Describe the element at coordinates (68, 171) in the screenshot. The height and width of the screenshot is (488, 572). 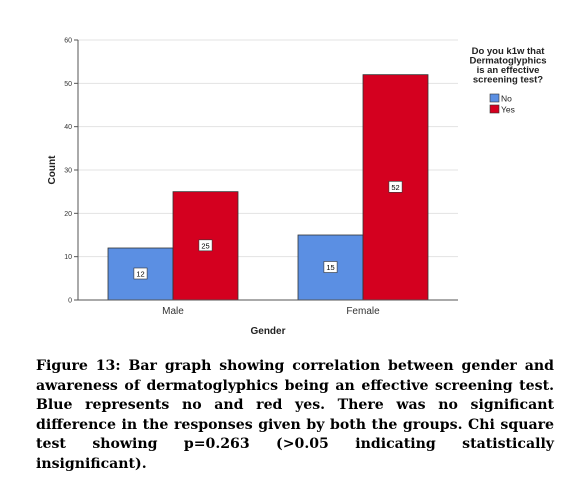
I see `y-tick-label: 30` at that location.